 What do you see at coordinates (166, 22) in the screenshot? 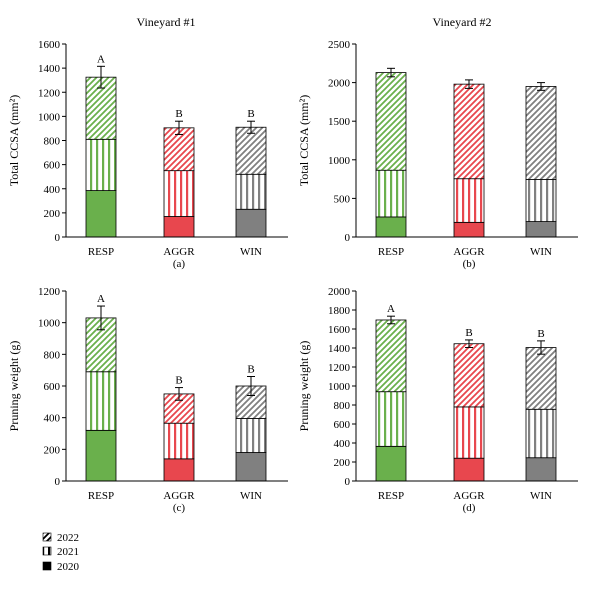
I see `chart-title: Vineyard #1` at bounding box center [166, 22].